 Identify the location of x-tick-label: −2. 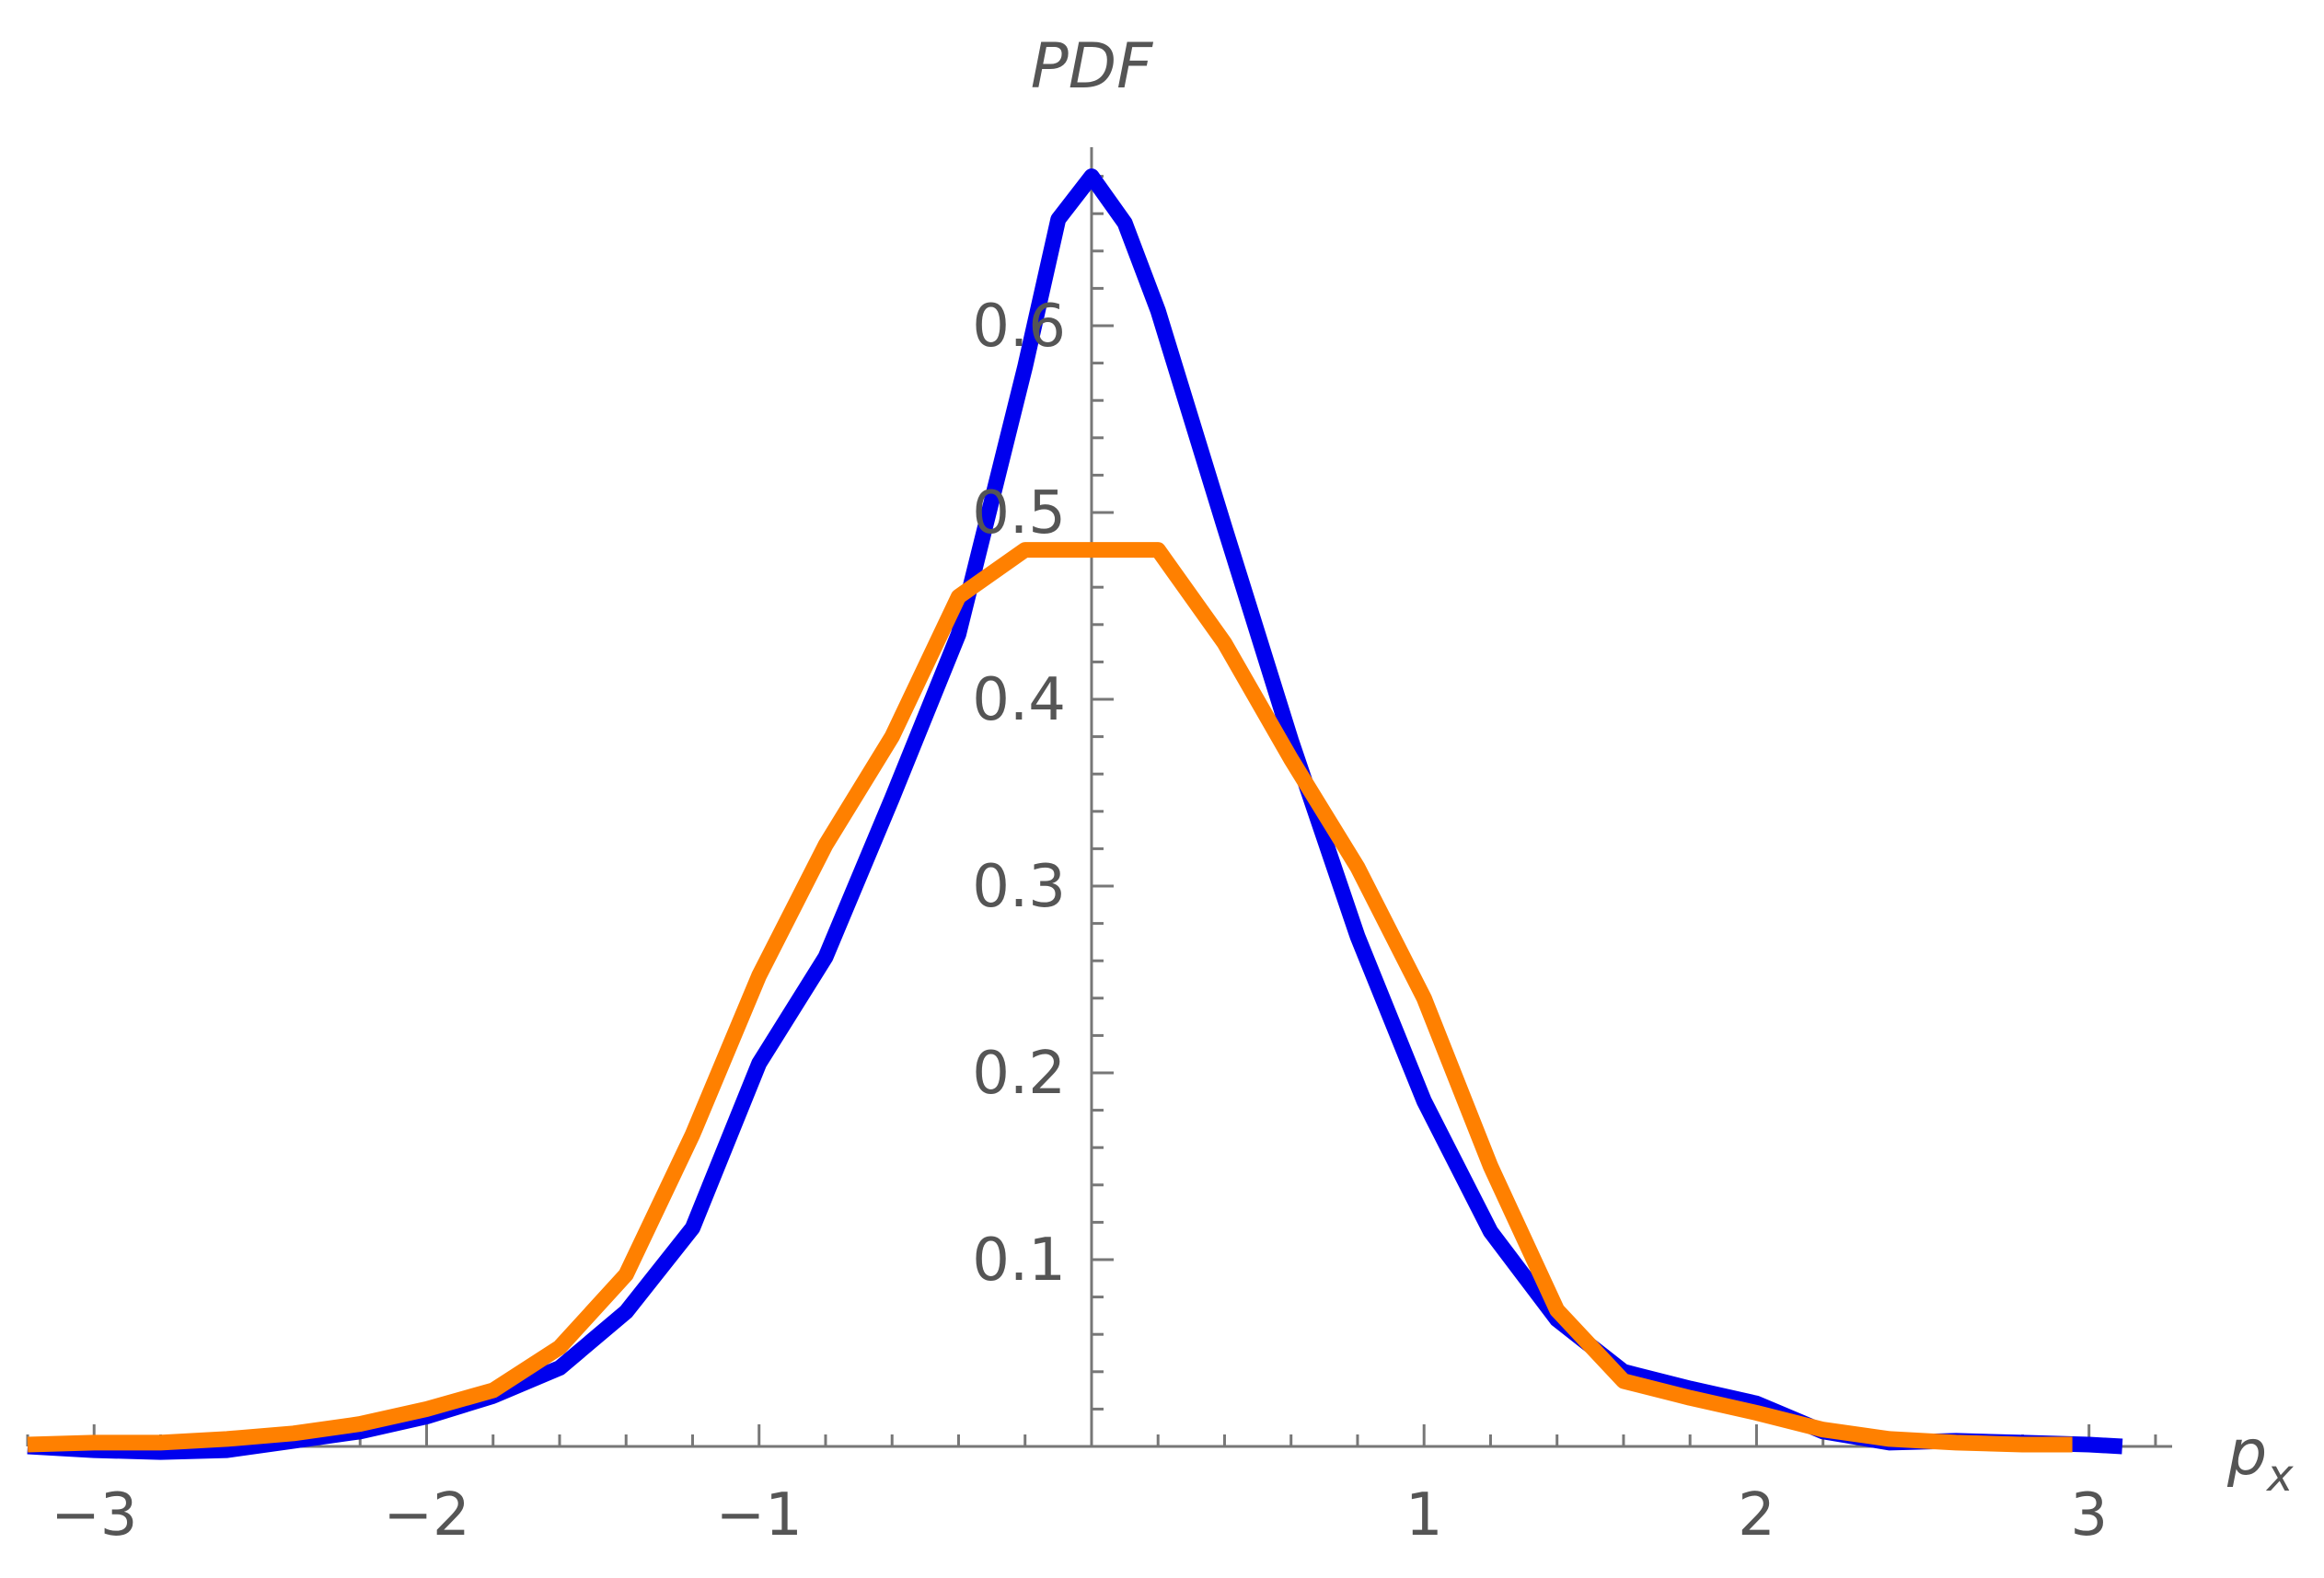
(426, 1515).